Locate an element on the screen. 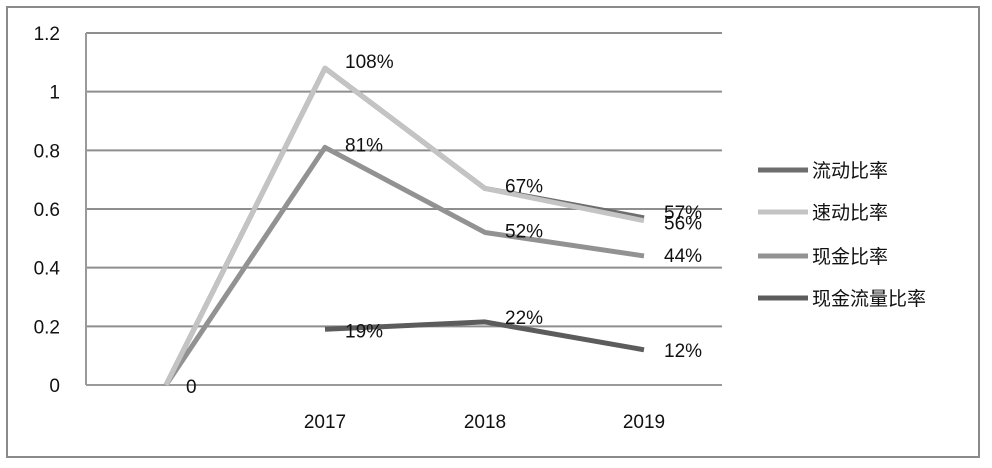 The width and height of the screenshot is (992, 468). data-label: 108% is located at coordinates (369, 62).